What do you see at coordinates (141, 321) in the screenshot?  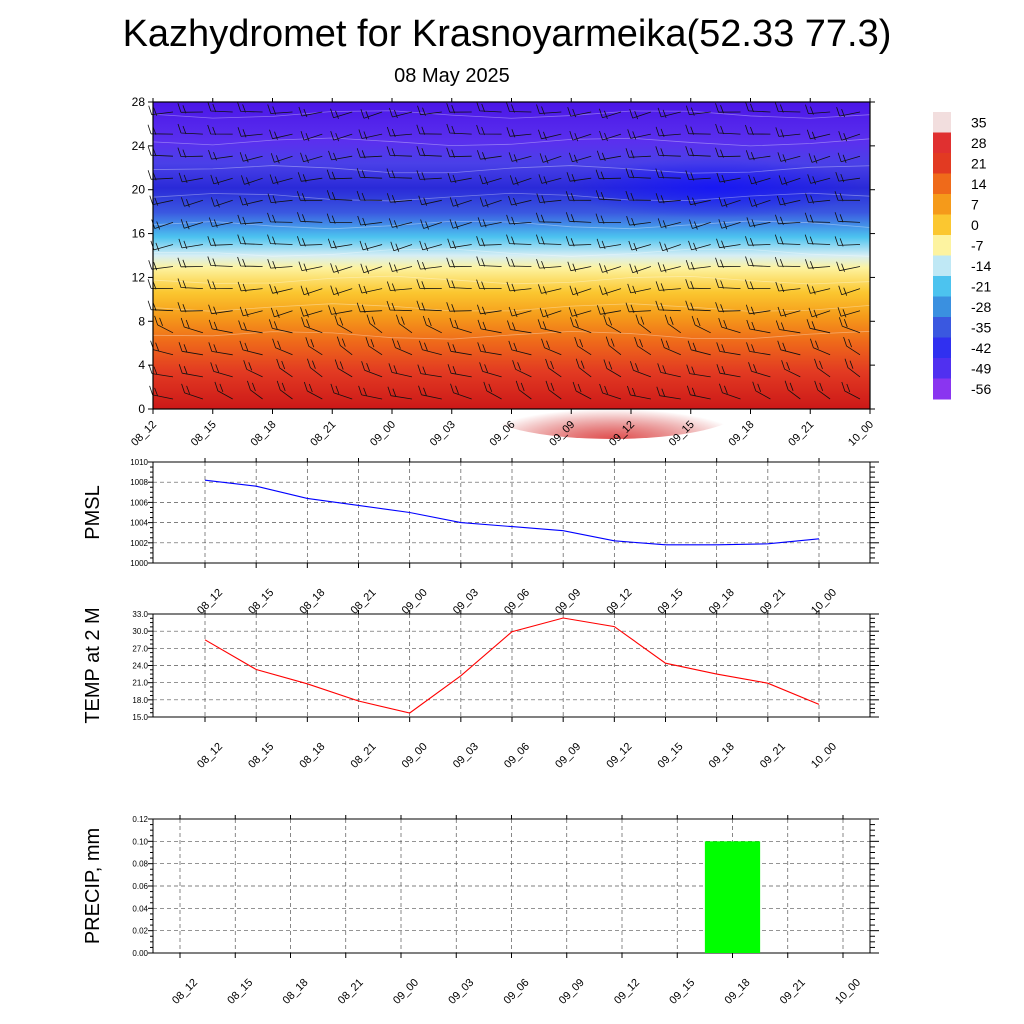 I see `heatmap-ytick-label: 8` at bounding box center [141, 321].